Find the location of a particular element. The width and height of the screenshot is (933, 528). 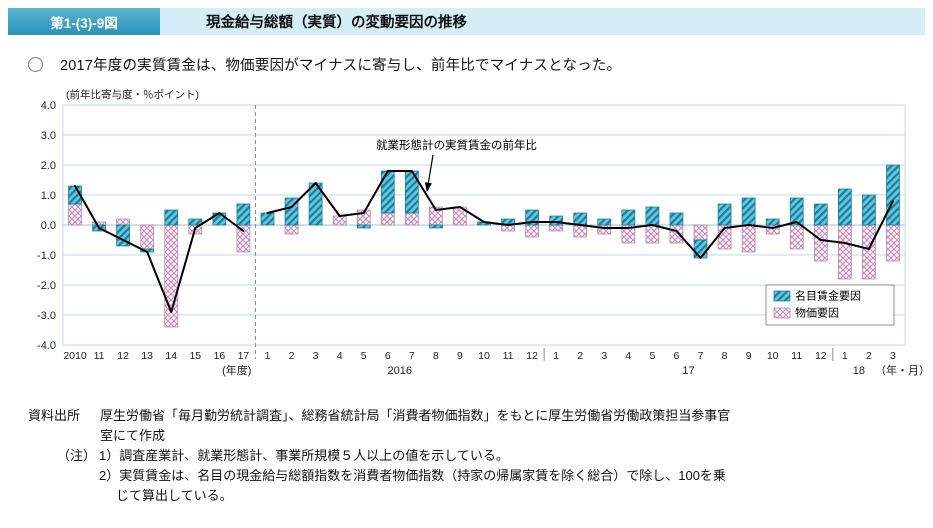

source-label: 資料出所 is located at coordinates (54, 415).